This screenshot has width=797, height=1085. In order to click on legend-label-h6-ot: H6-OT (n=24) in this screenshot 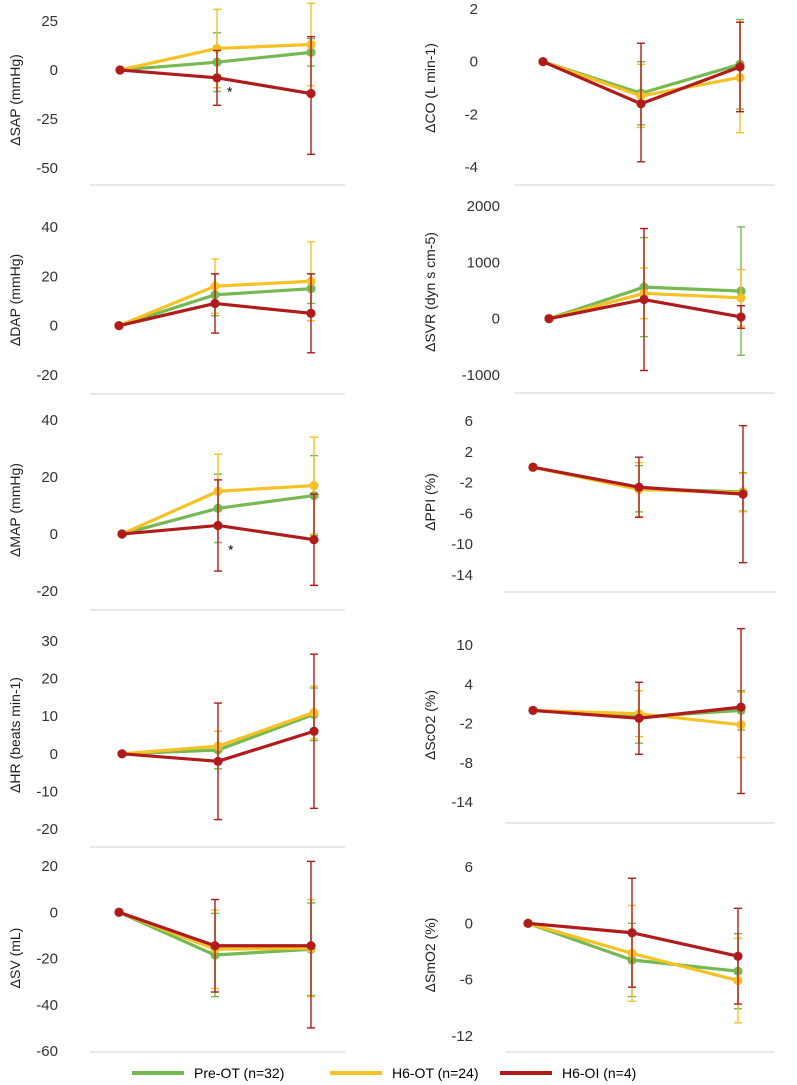, I will do `click(435, 1073)`.